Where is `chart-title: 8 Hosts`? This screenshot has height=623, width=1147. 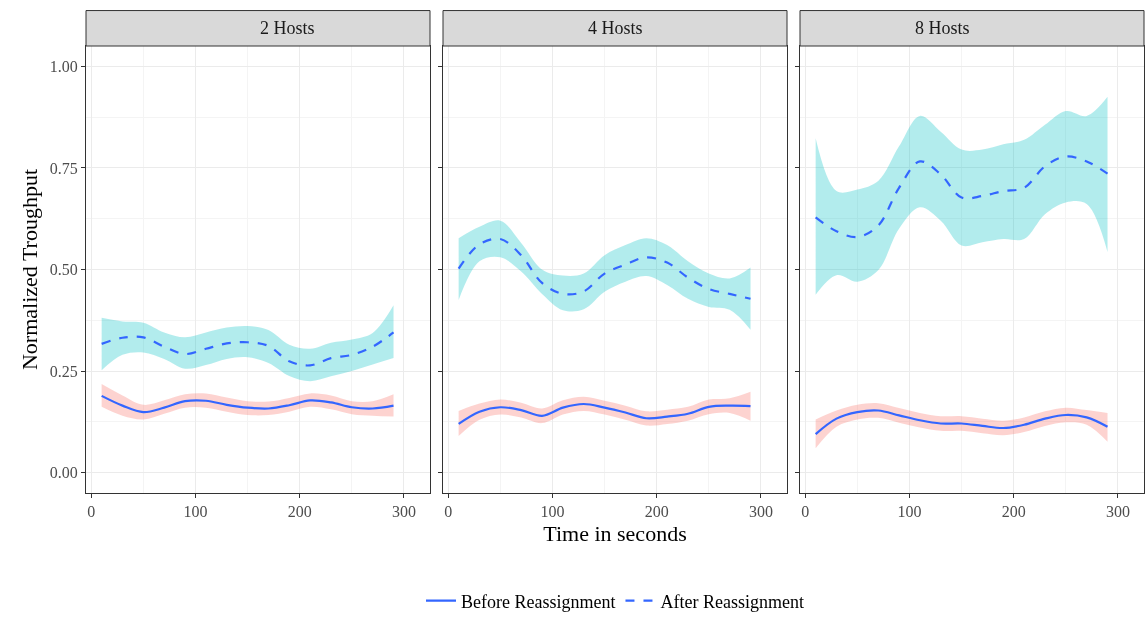 chart-title: 8 Hosts is located at coordinates (942, 28).